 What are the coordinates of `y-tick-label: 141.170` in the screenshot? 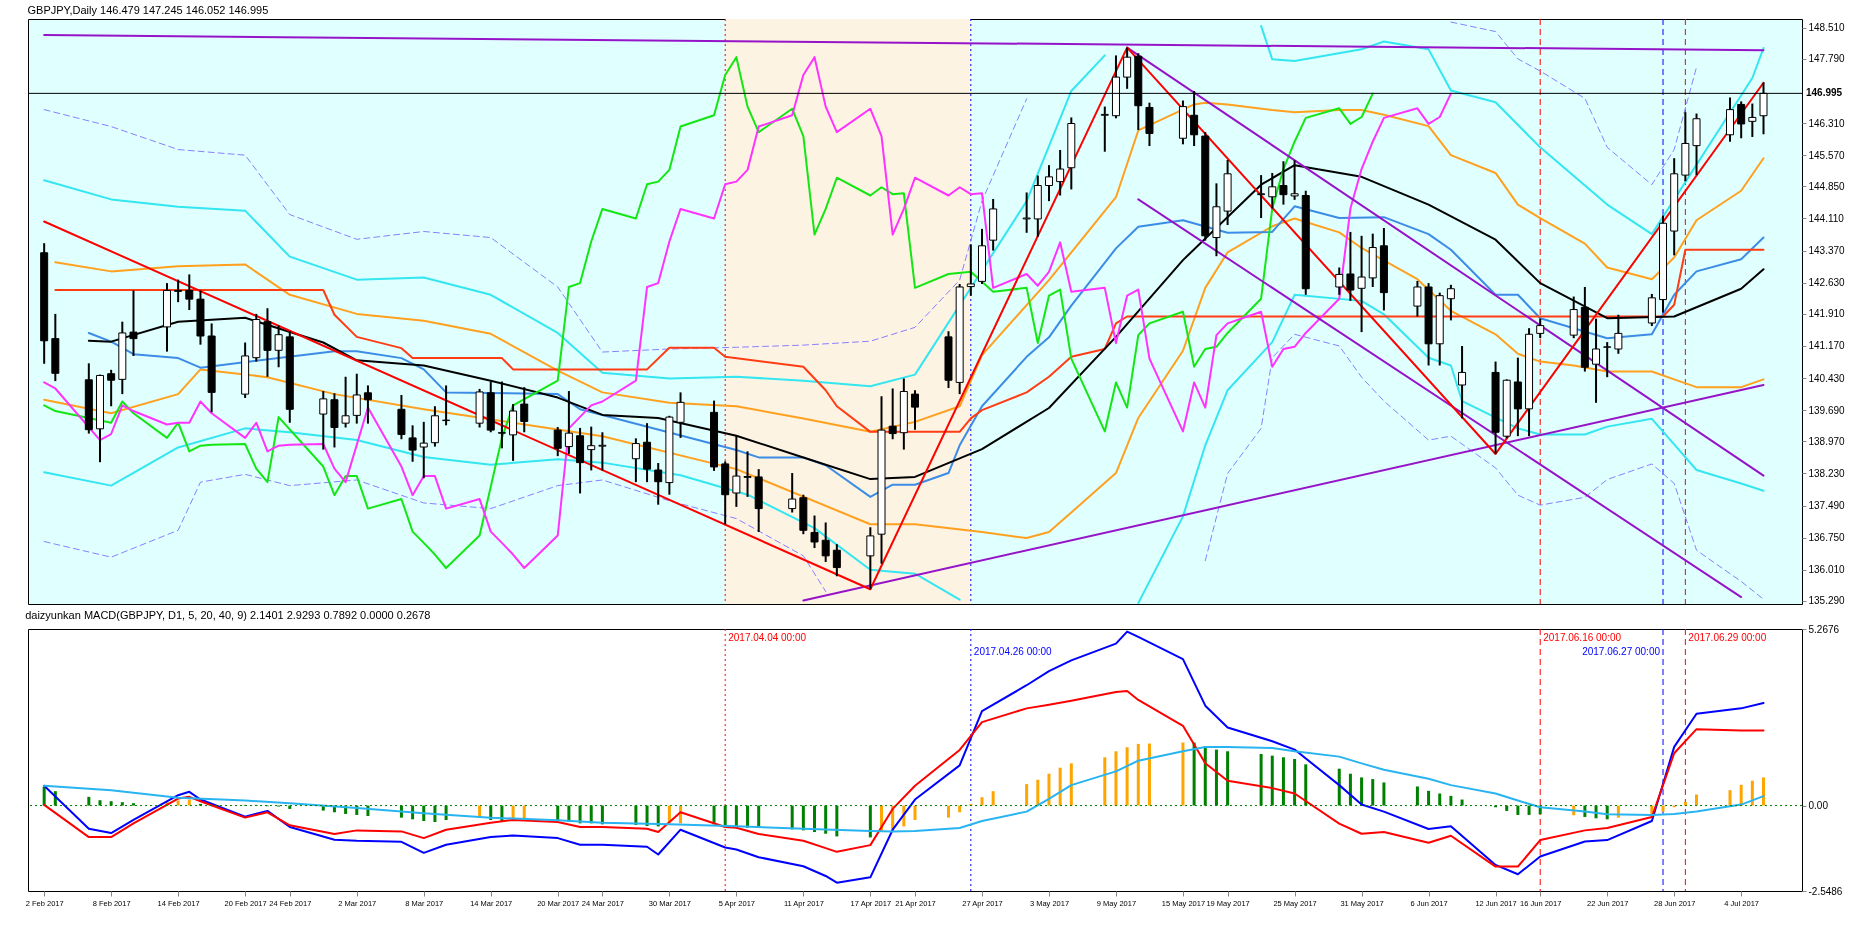 It's located at (1827, 346).